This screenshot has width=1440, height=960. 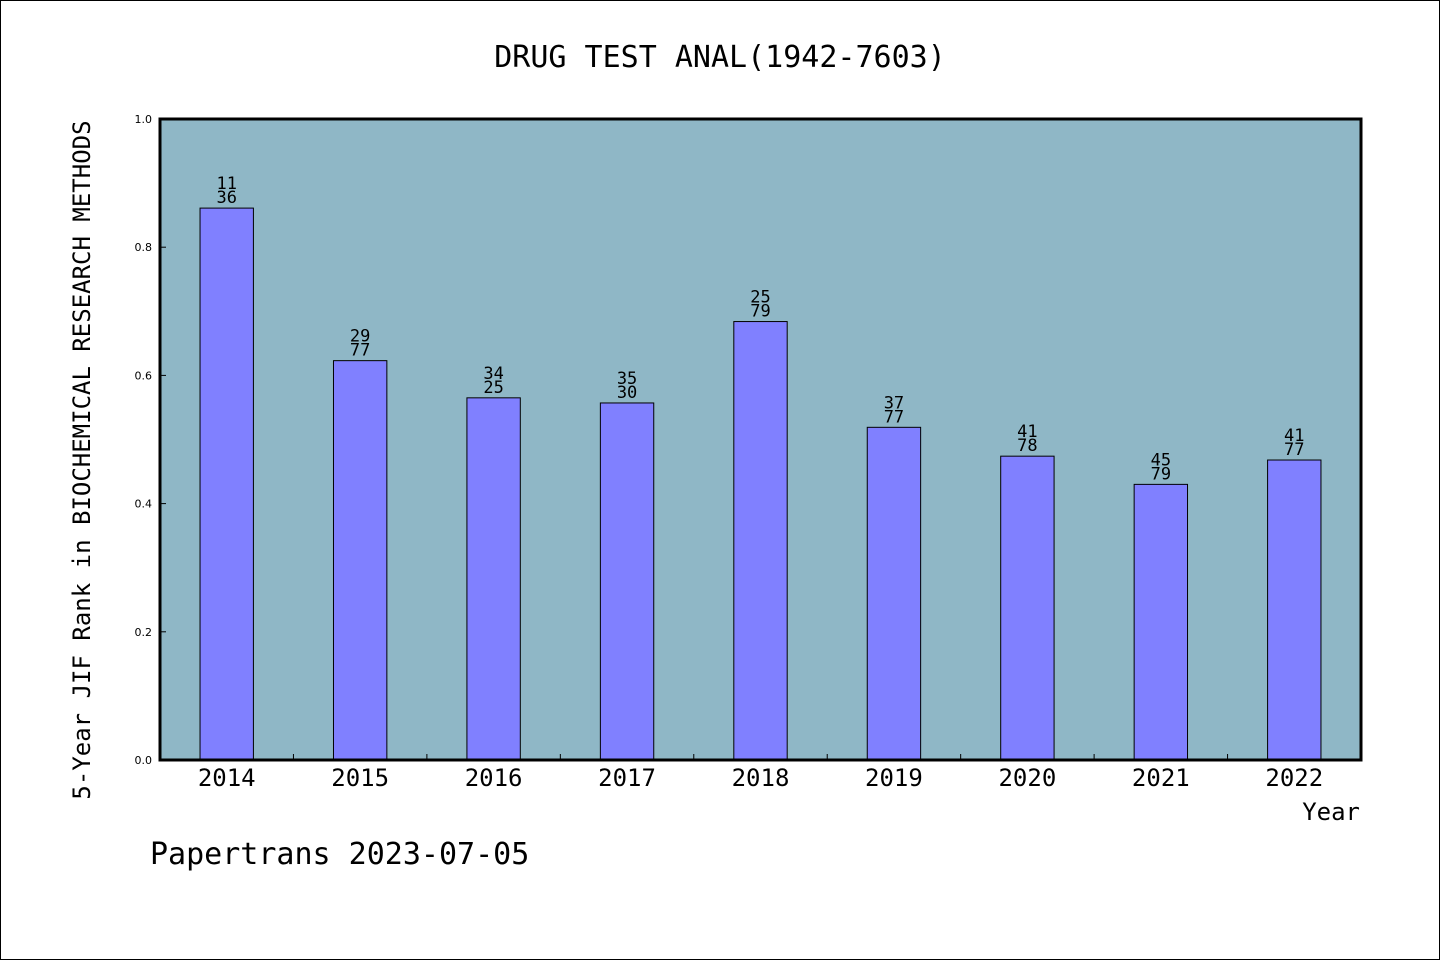 I want to click on y-tick-label: 0.0, so click(x=144, y=760).